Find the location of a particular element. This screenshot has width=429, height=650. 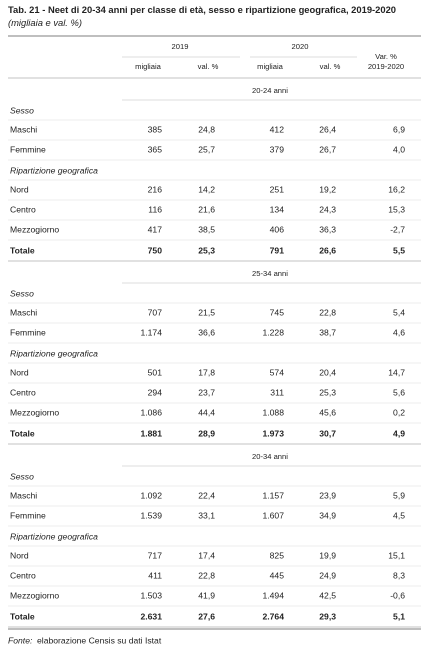

cell: 417 is located at coordinates (155, 229).